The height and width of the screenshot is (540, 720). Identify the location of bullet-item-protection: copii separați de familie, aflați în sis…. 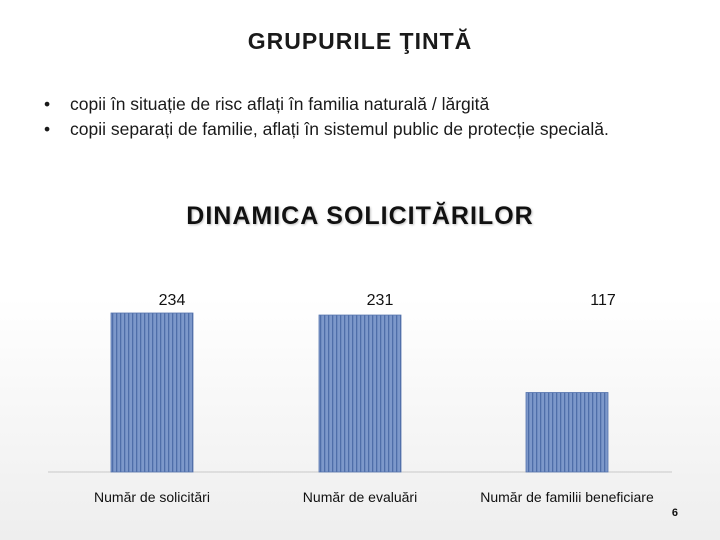
(364, 129).